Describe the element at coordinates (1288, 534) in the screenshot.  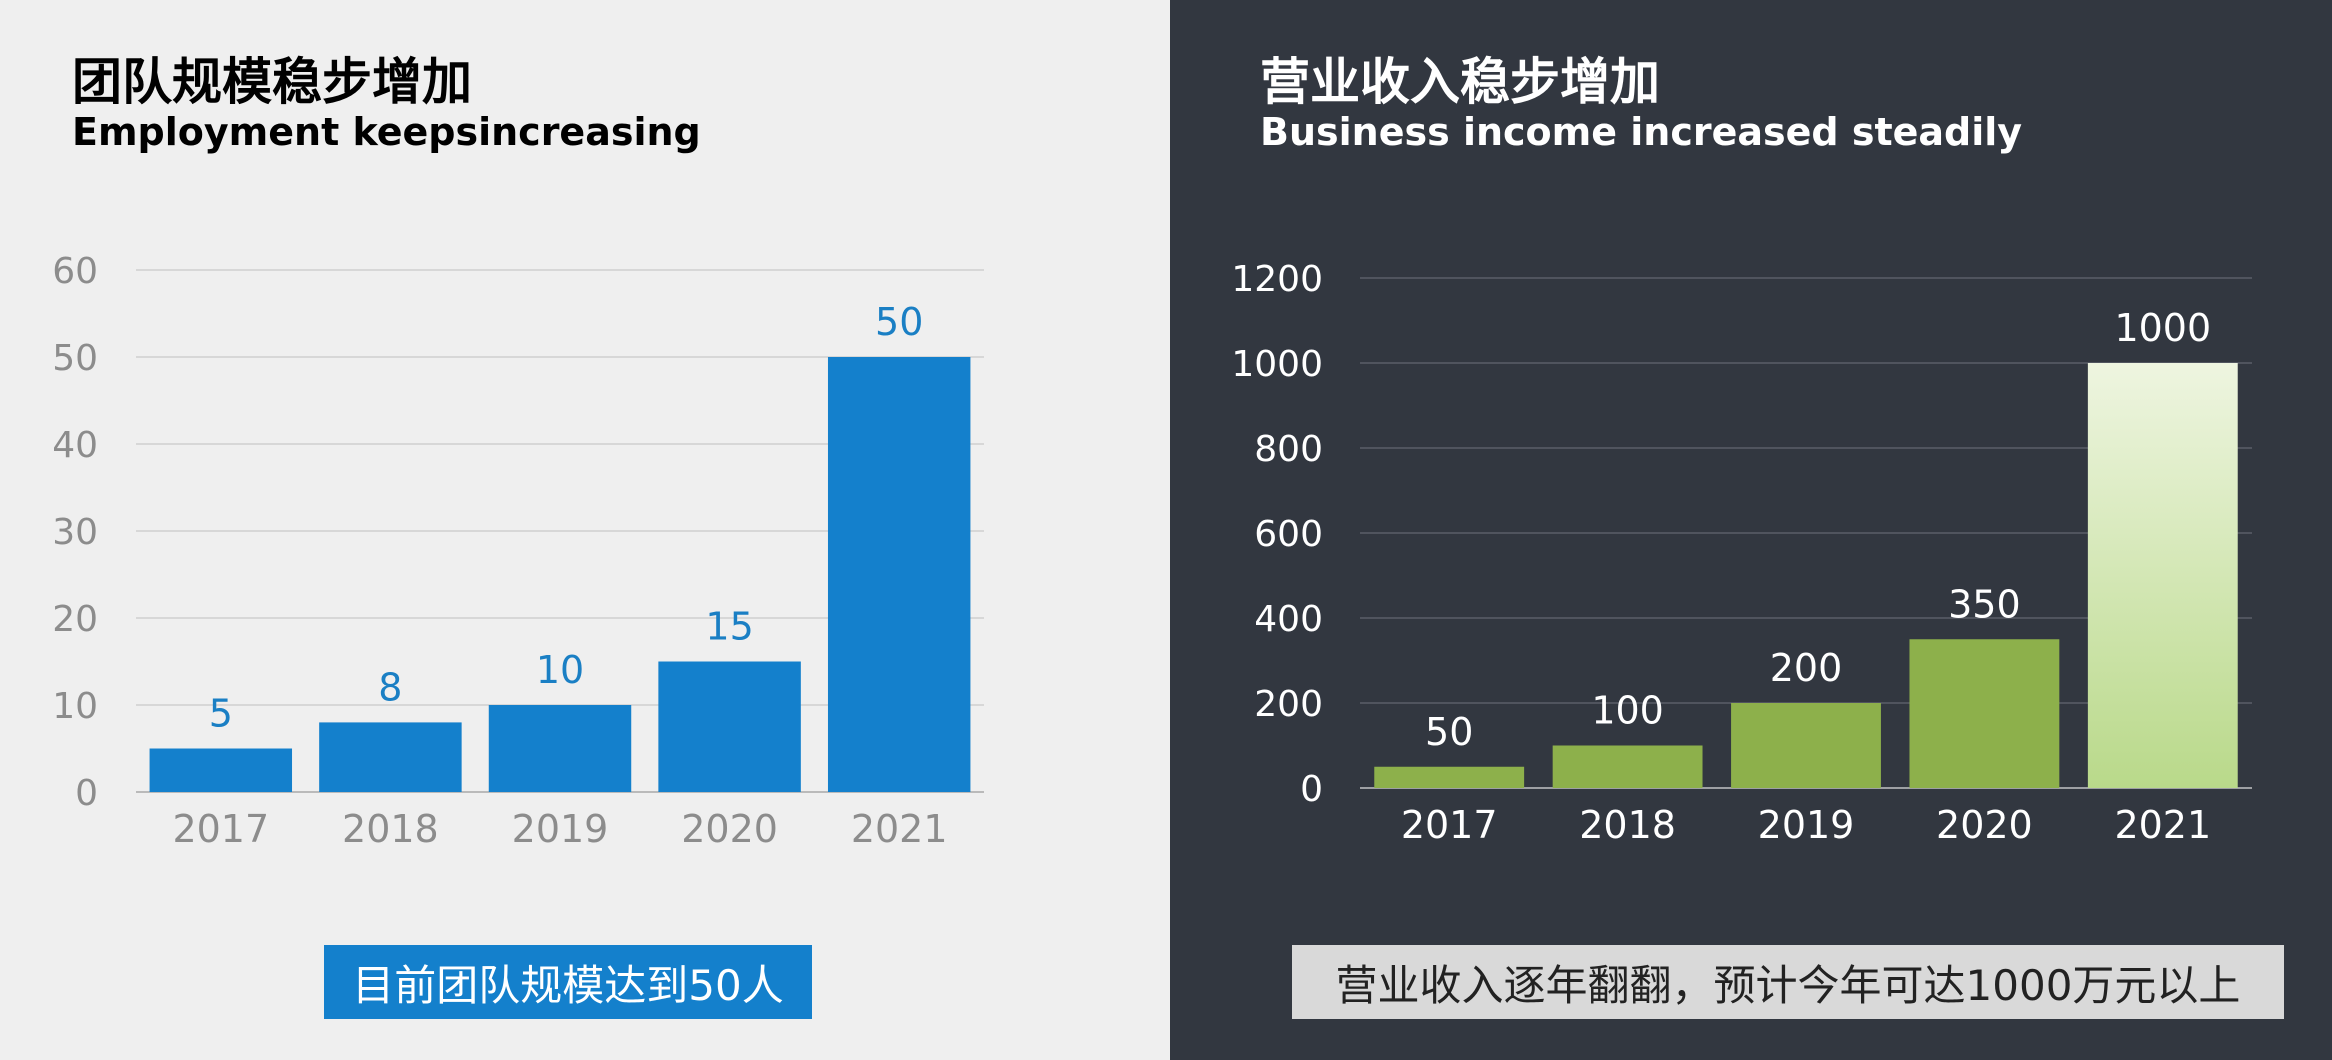
I see `income-ytick-600: 600` at that location.